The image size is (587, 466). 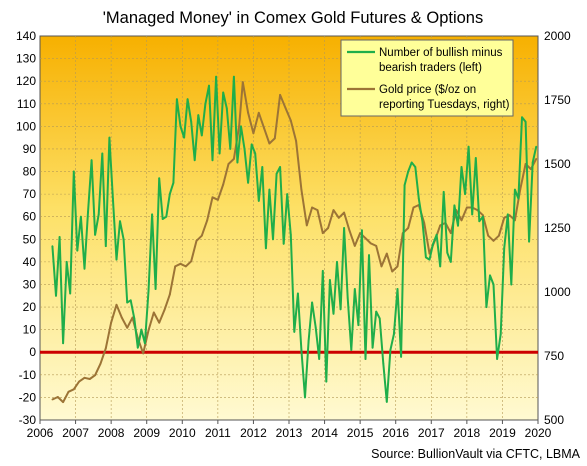 I want to click on y-left-tick-label: 100, so click(x=26, y=126).